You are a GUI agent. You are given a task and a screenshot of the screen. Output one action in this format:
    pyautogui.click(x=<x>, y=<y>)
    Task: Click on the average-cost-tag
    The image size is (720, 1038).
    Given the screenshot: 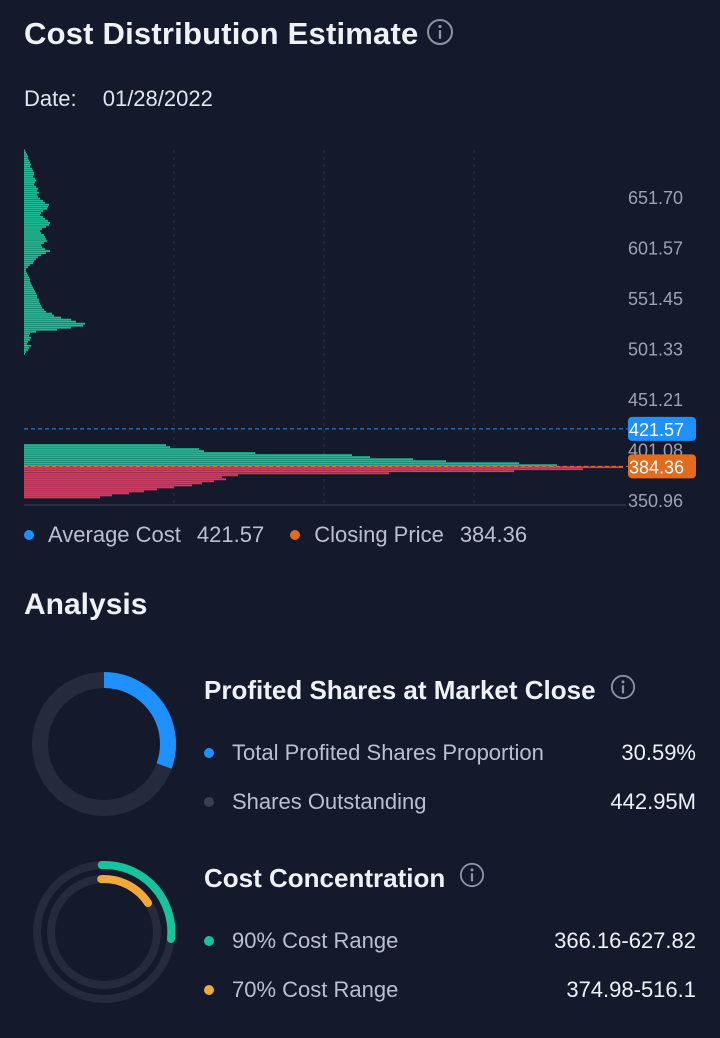 What is the action you would take?
    pyautogui.click(x=662, y=428)
    